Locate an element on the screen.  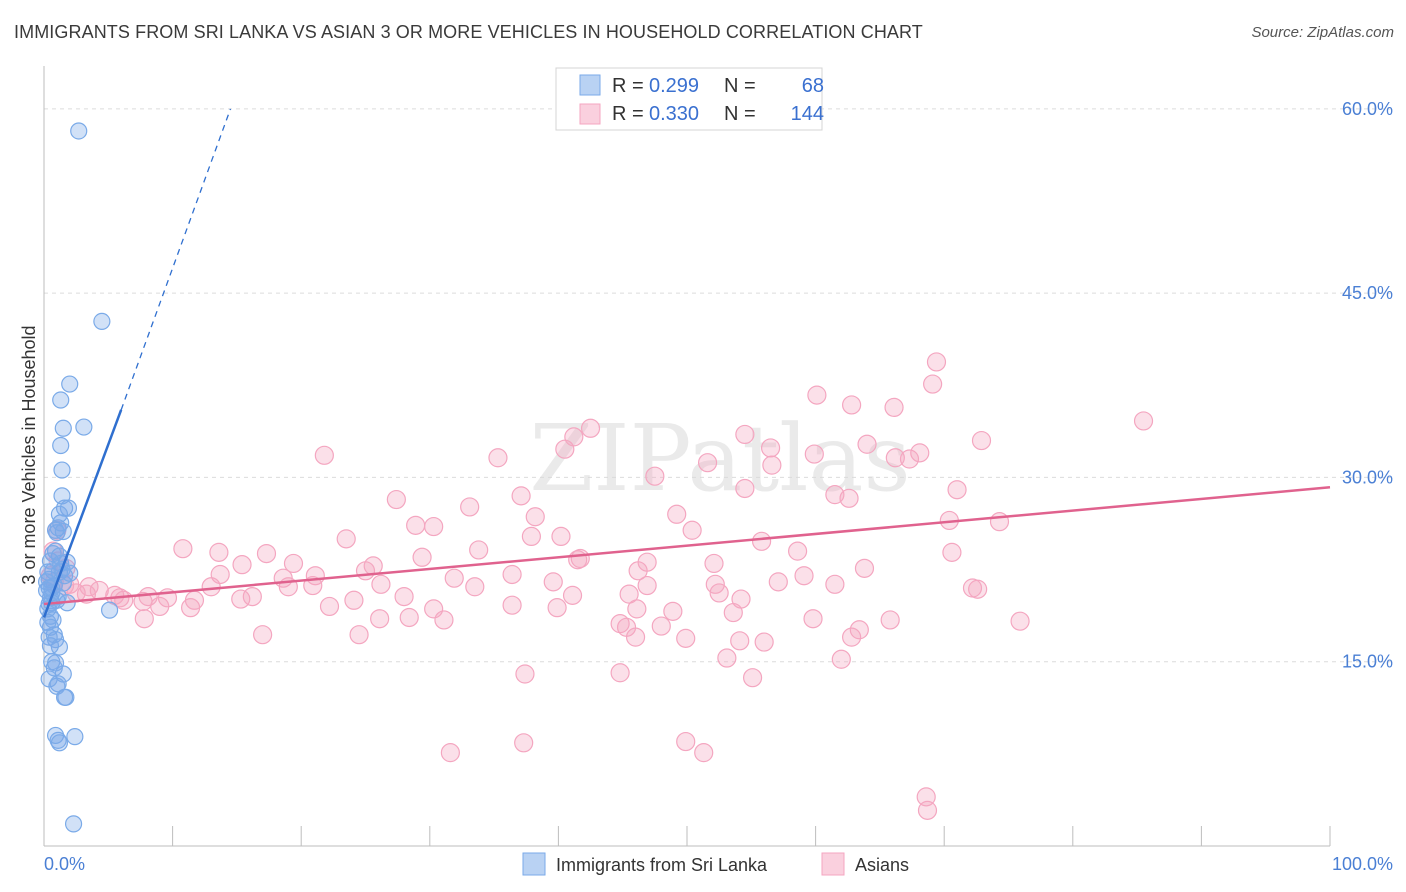
legend-r-label-1: R = is located at coordinates (628, 86).